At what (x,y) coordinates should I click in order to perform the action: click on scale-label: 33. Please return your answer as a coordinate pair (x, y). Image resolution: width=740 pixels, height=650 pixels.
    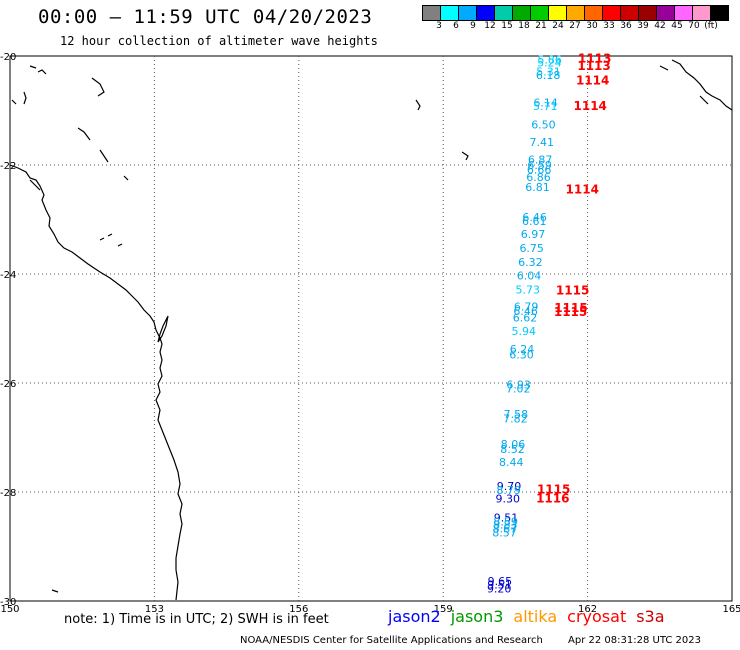
    Looking at the image, I should click on (609, 26).